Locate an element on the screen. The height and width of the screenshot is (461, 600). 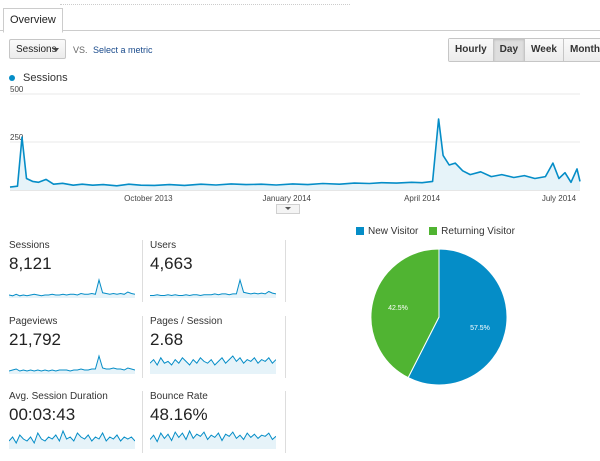
chart-legend: Sessions is located at coordinates (38, 78).